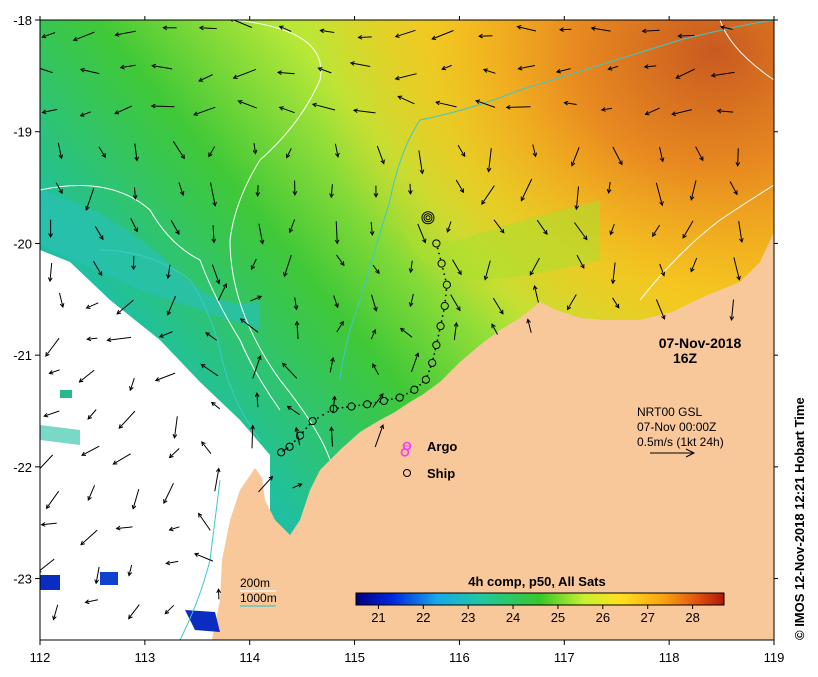 The height and width of the screenshot is (677, 818). Describe the element at coordinates (558, 617) in the screenshot. I see `colorbar-tick-label: 25` at that location.